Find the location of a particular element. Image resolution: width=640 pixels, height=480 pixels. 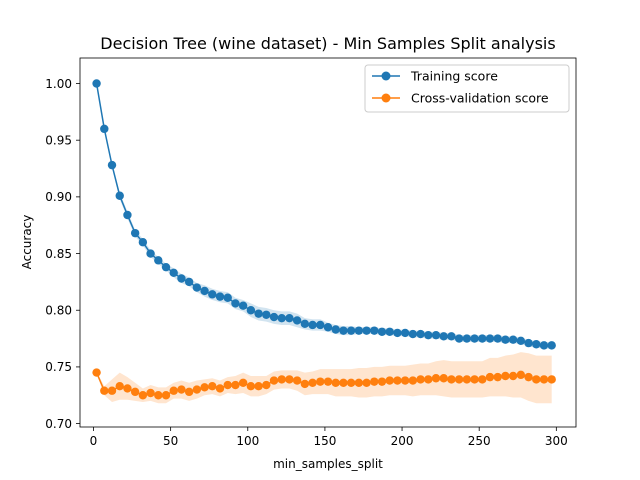

legend-label-training: Training score is located at coordinates (454, 76).